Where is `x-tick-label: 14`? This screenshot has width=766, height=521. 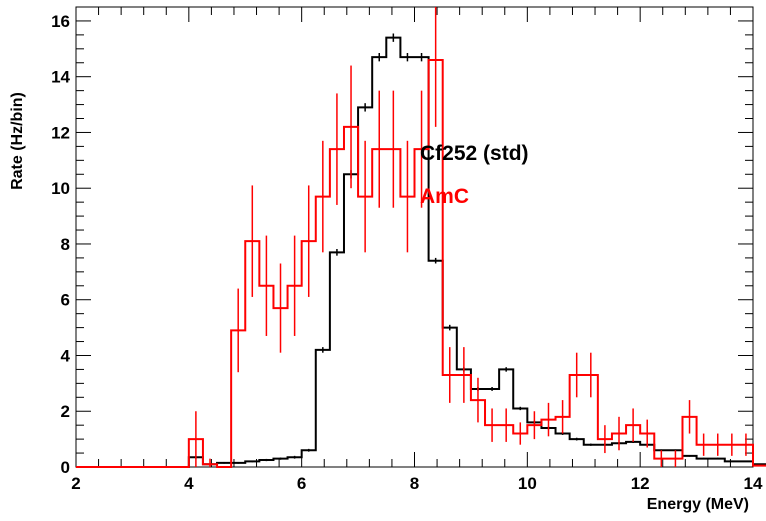
x-tick-label: 14 is located at coordinates (753, 483).